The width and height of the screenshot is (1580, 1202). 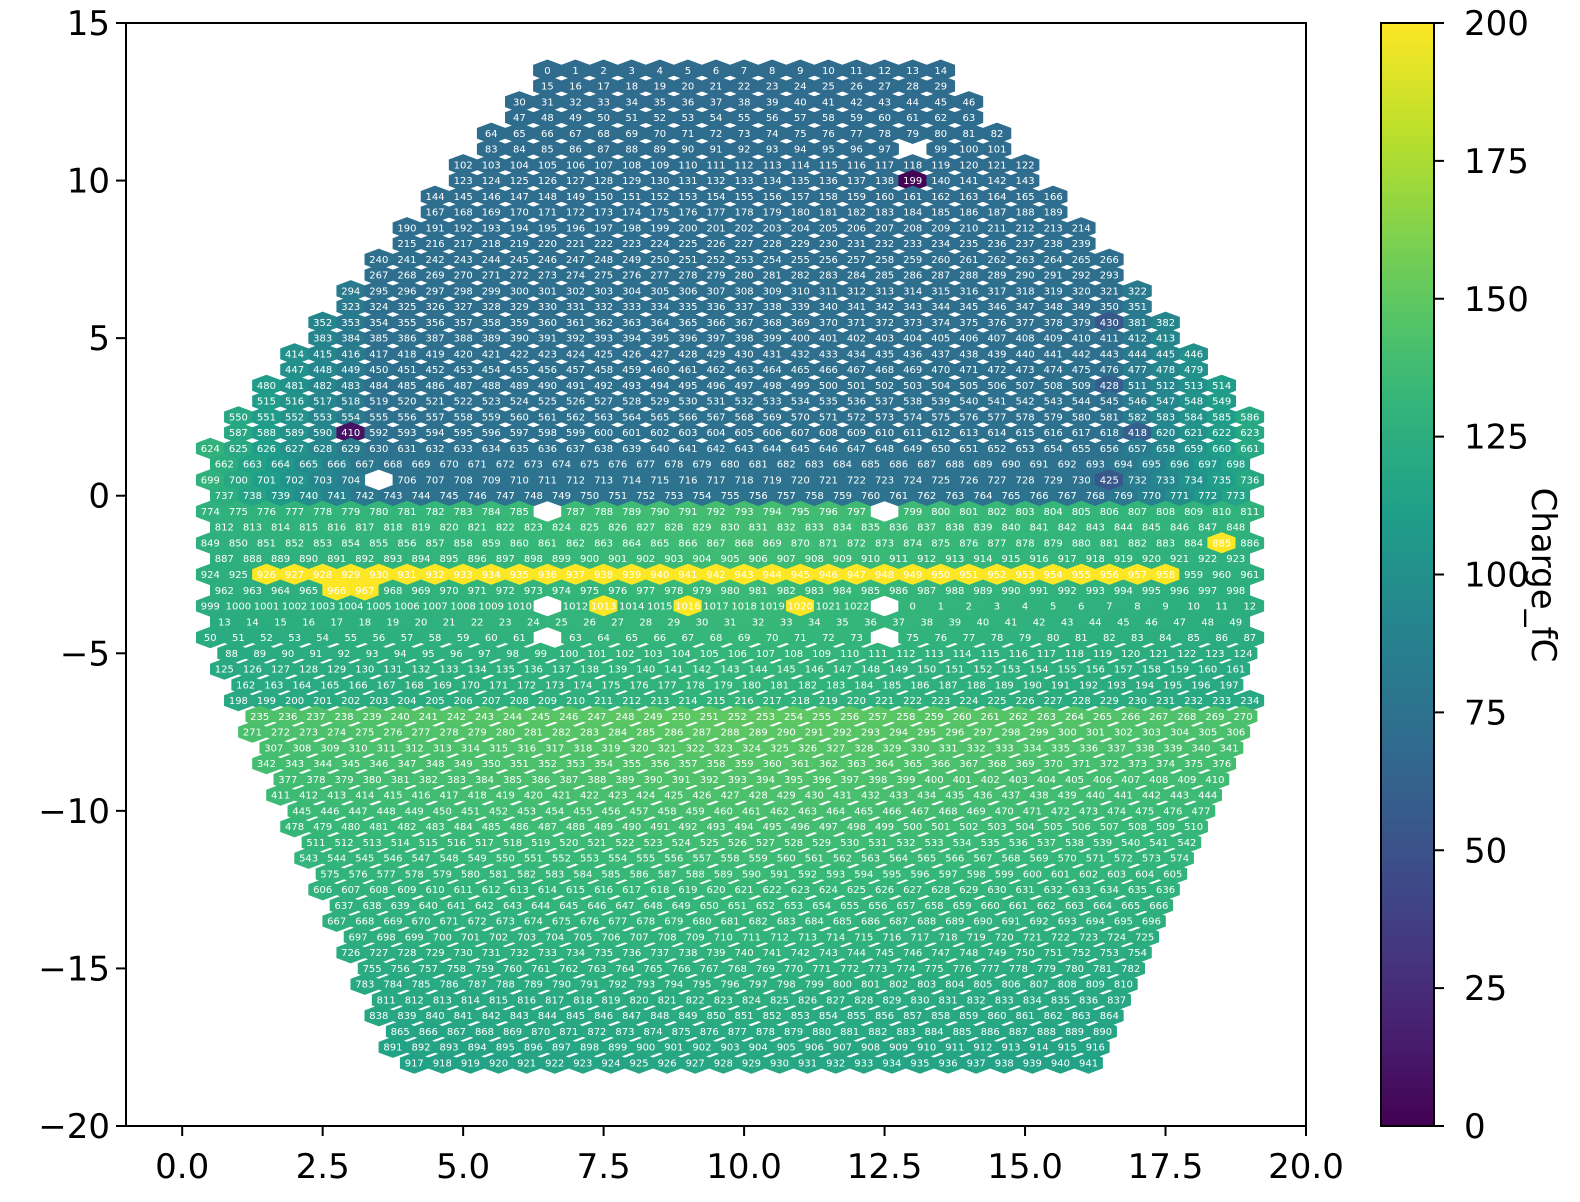 I want to click on hex-cell-label: 264, so click(x=1074, y=717).